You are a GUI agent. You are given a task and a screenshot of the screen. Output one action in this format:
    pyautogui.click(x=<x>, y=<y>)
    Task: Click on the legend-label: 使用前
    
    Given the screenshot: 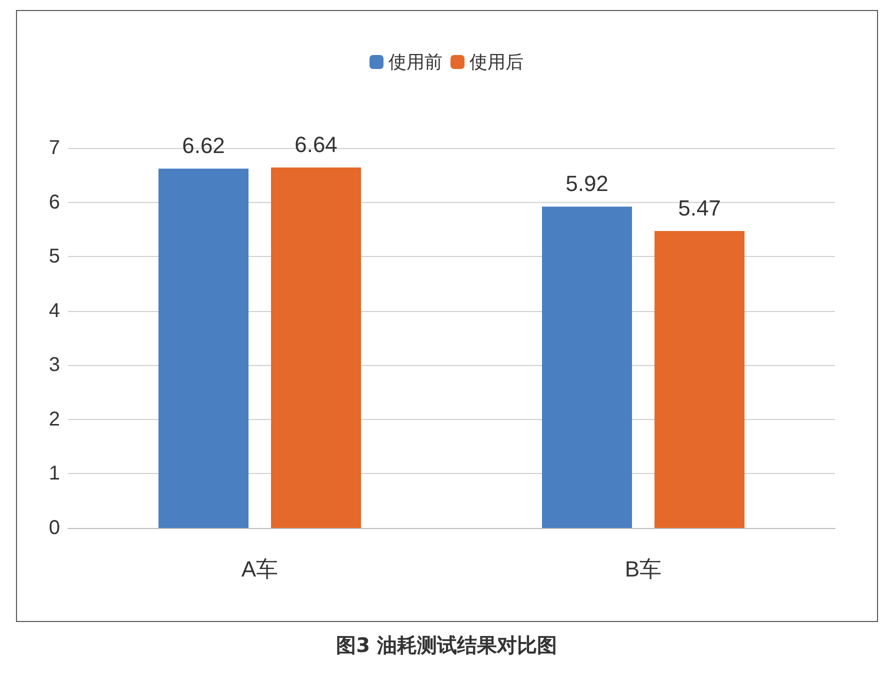 What is the action you would take?
    pyautogui.click(x=415, y=62)
    